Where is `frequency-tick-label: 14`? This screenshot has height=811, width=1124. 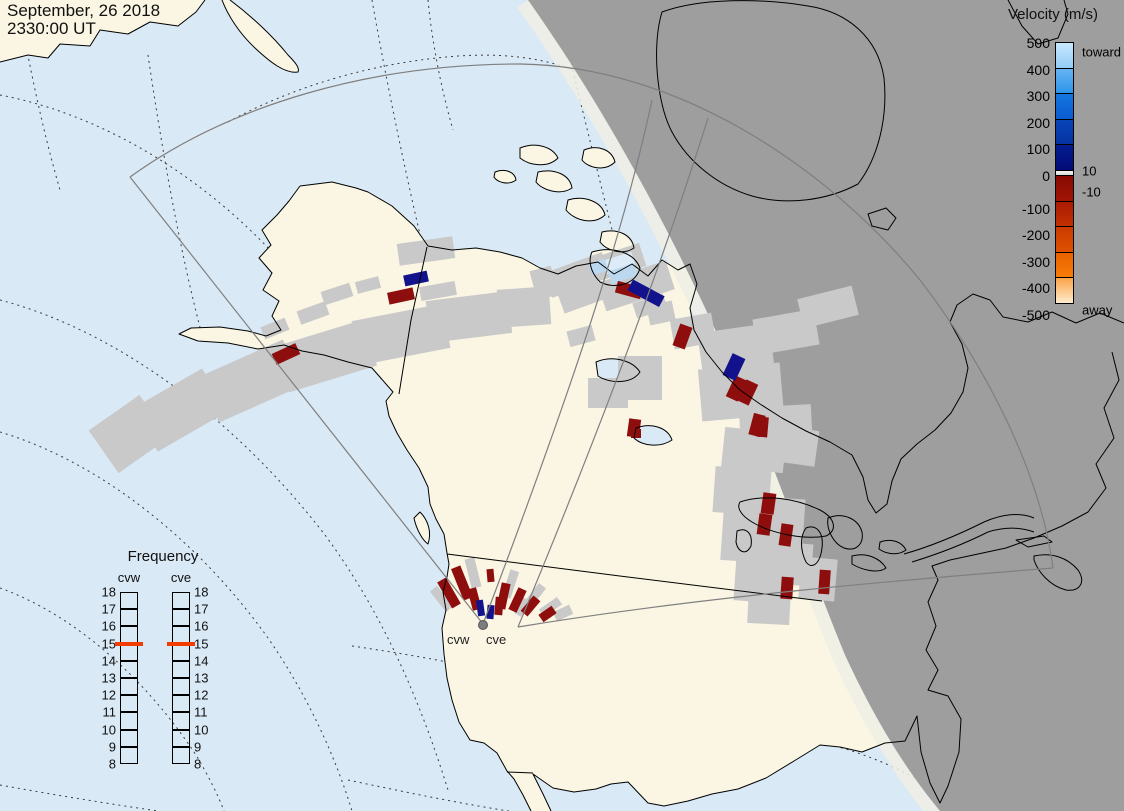
frequency-tick-label: 14 is located at coordinates (201, 661).